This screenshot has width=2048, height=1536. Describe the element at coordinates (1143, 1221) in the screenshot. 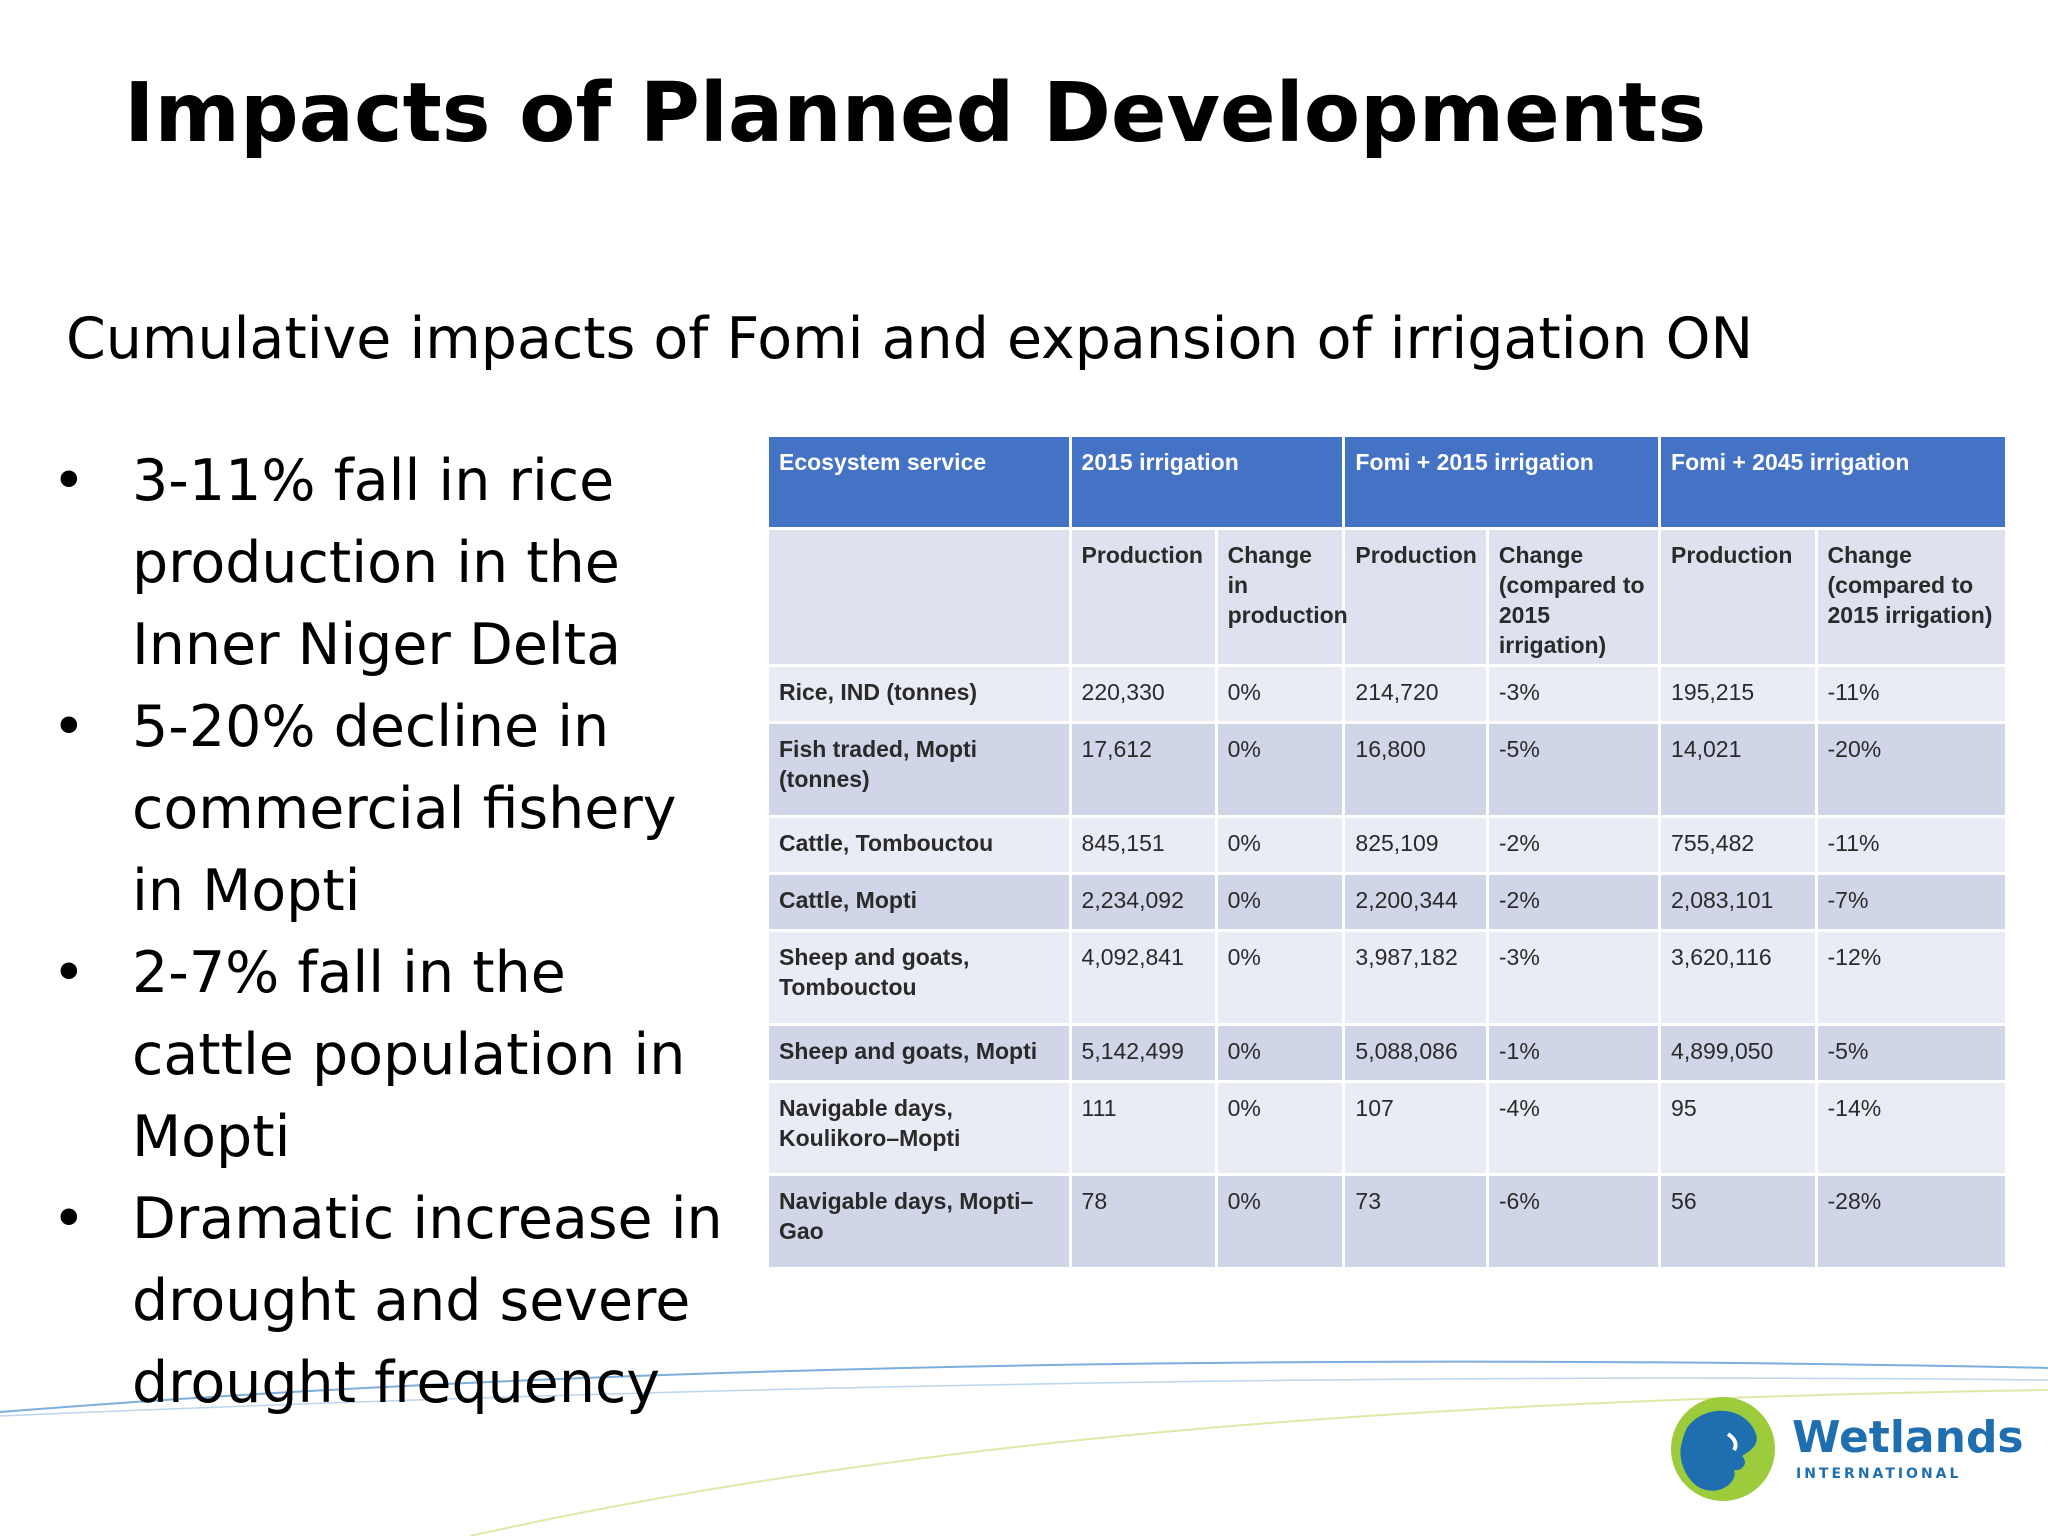

I see `table-cell: 78` at that location.